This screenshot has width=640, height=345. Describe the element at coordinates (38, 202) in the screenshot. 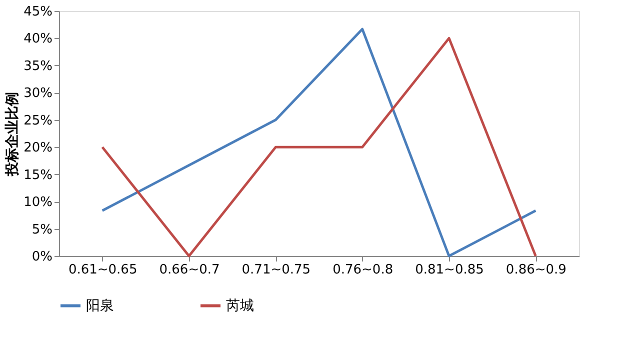

I see `y-tick-label: 10%` at that location.